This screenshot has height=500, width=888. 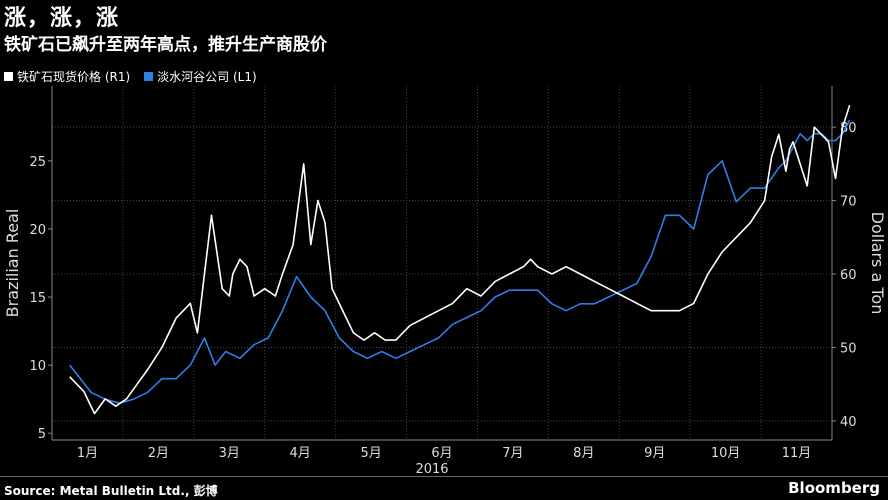 What do you see at coordinates (111, 491) in the screenshot?
I see `source-note: Source: Metal Bulletin Ltd., 彭博` at bounding box center [111, 491].